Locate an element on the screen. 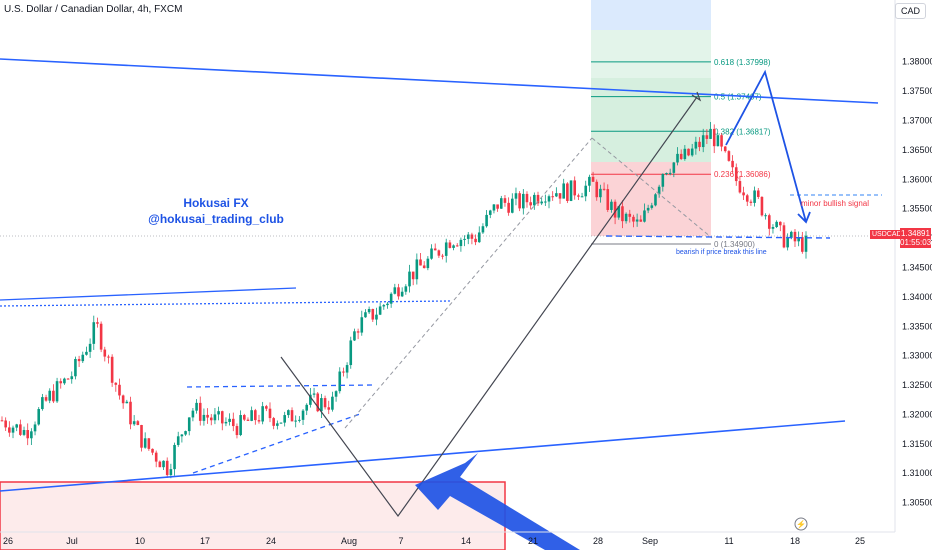 This screenshot has width=932, height=550. price-tick-label: 1.33500 is located at coordinates (917, 326).